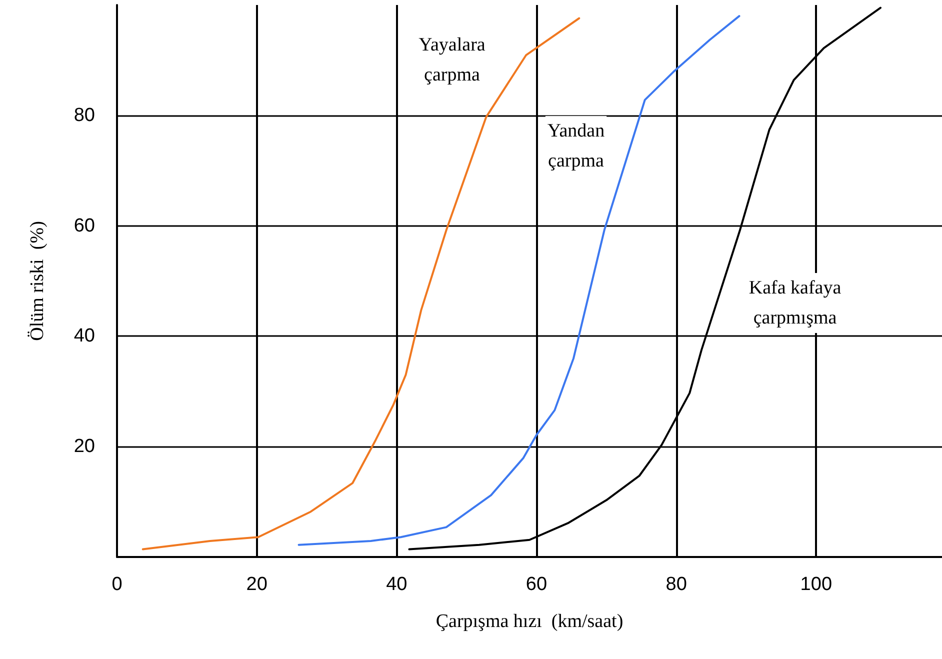  Describe the element at coordinates (530, 621) in the screenshot. I see `x-axis-title: Çarpışma hızı (km/saat)` at that location.